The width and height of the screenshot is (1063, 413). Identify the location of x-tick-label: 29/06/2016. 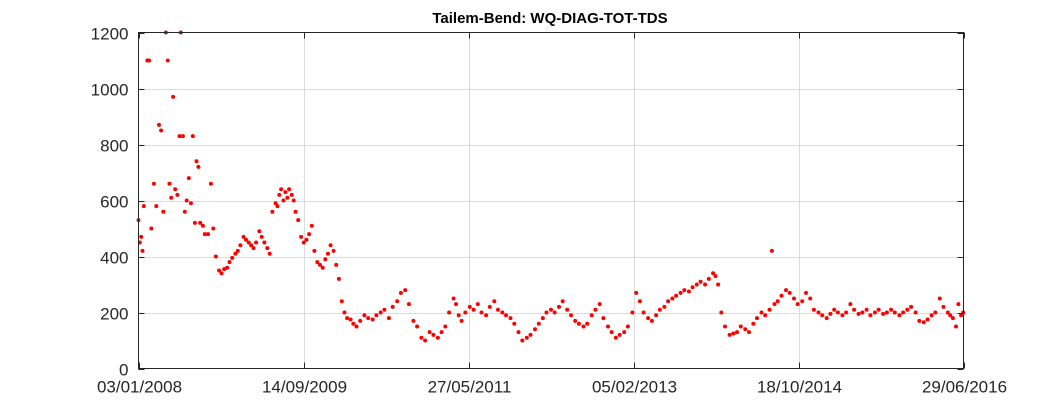
(964, 387).